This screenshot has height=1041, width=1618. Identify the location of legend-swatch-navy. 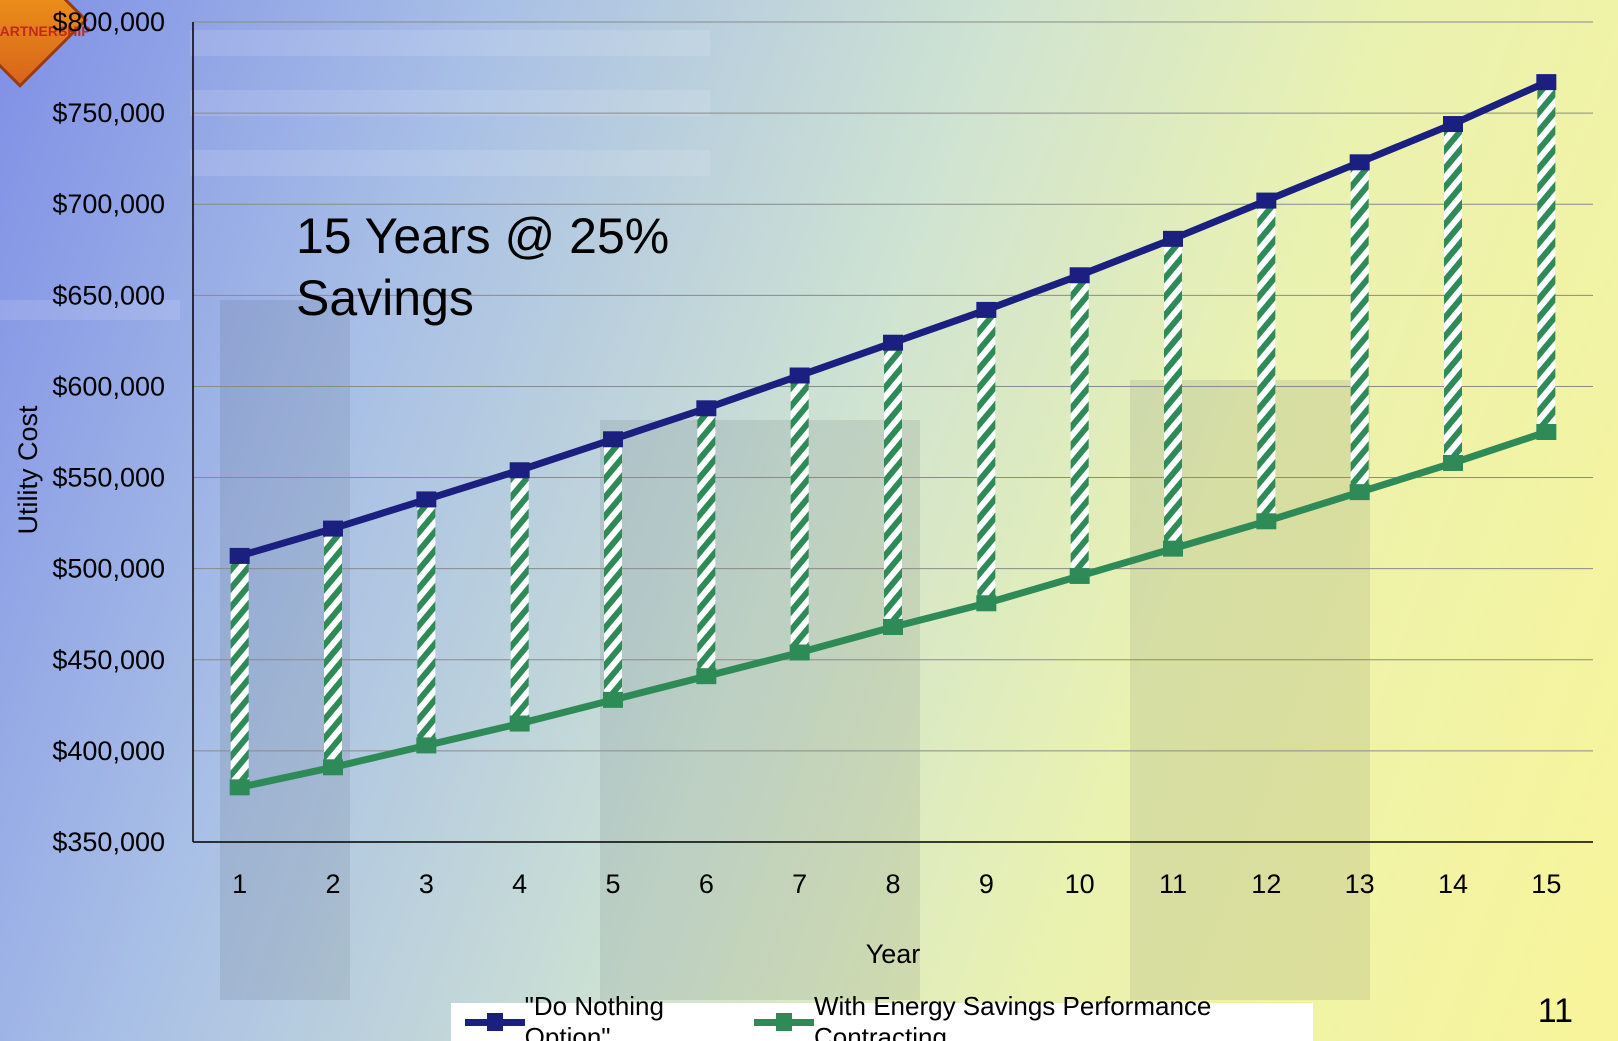
(495, 1022).